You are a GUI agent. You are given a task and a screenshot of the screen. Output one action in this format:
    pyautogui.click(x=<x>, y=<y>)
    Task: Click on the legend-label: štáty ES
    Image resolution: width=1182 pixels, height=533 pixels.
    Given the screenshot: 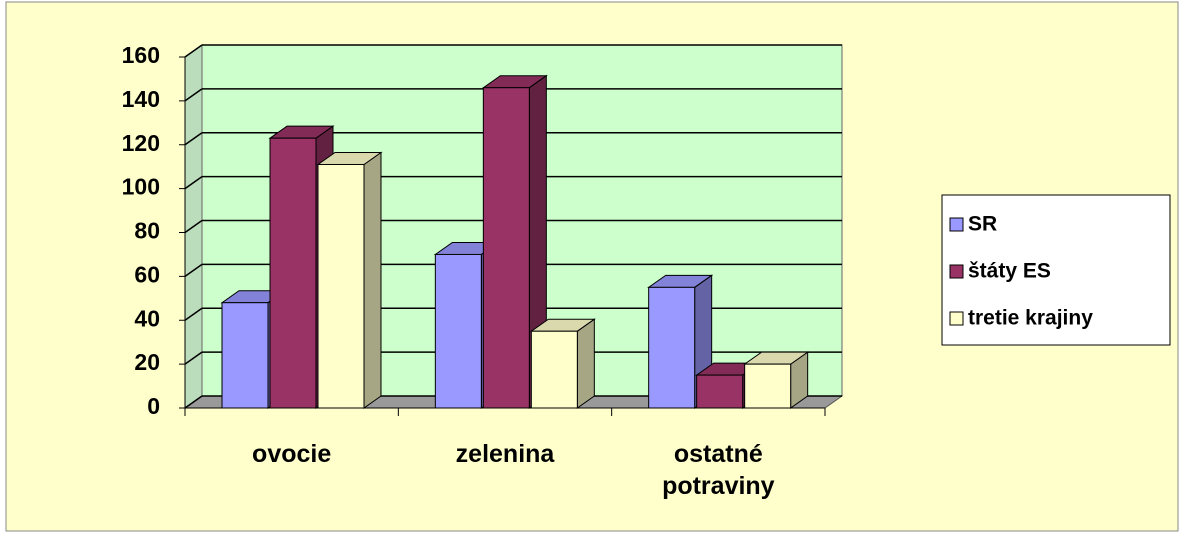 What is the action you would take?
    pyautogui.click(x=1009, y=271)
    